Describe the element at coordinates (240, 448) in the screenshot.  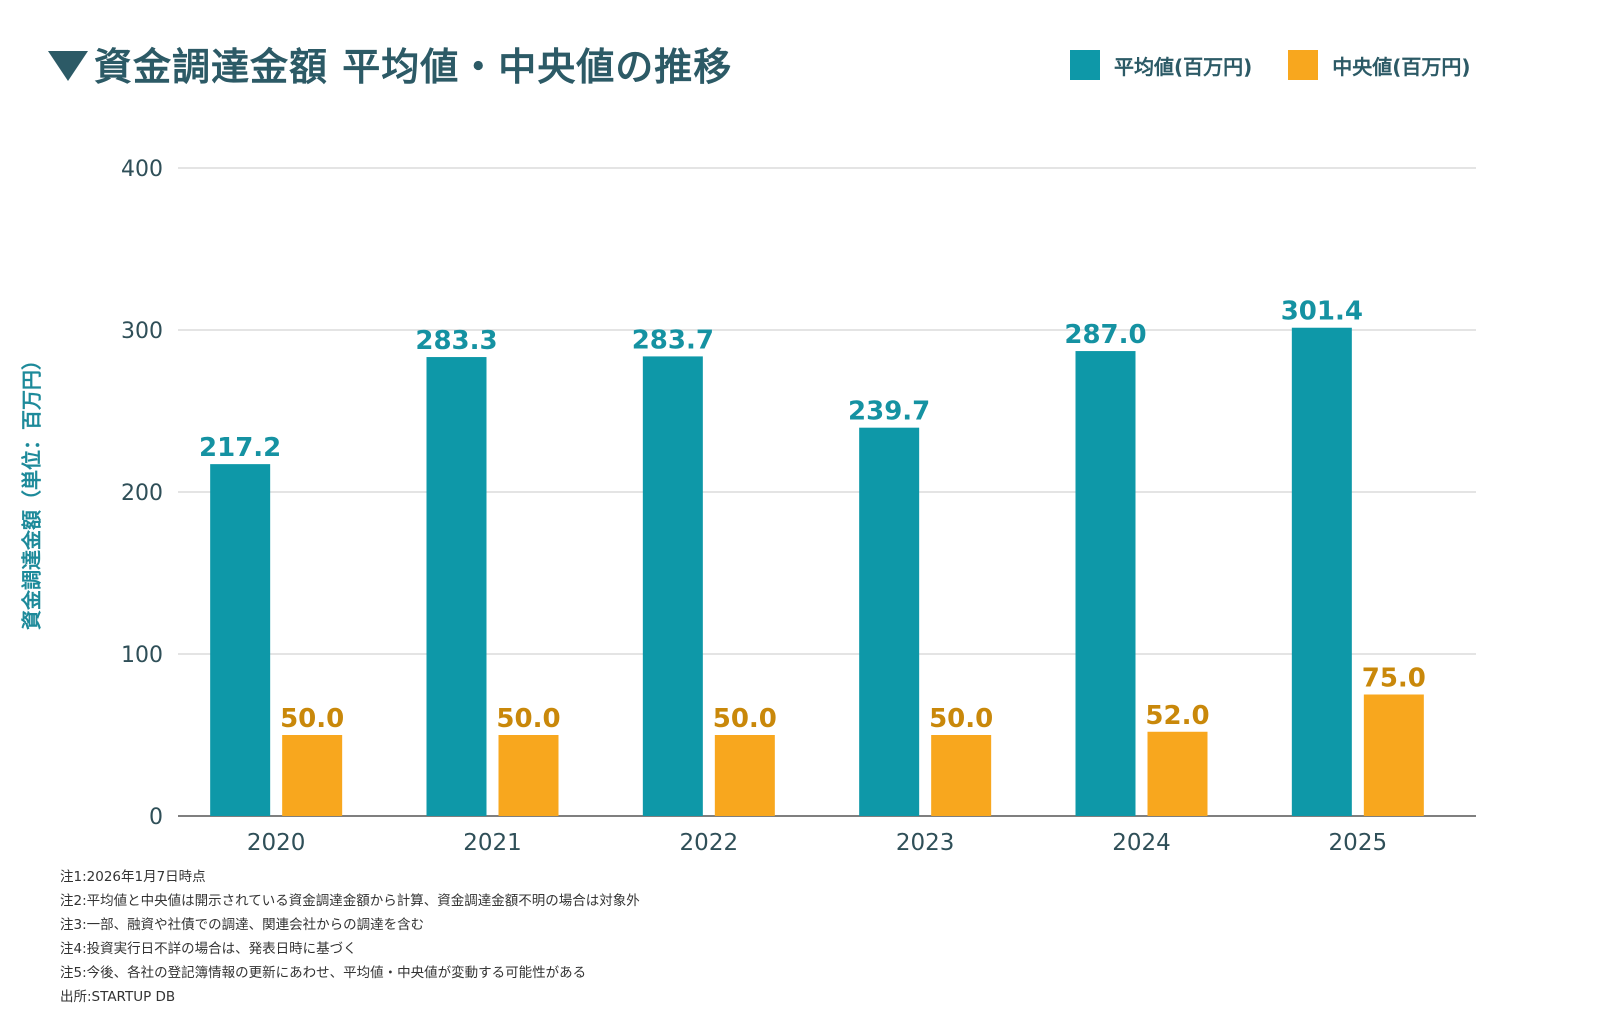
I see `data-label-mean: 217.2` at that location.